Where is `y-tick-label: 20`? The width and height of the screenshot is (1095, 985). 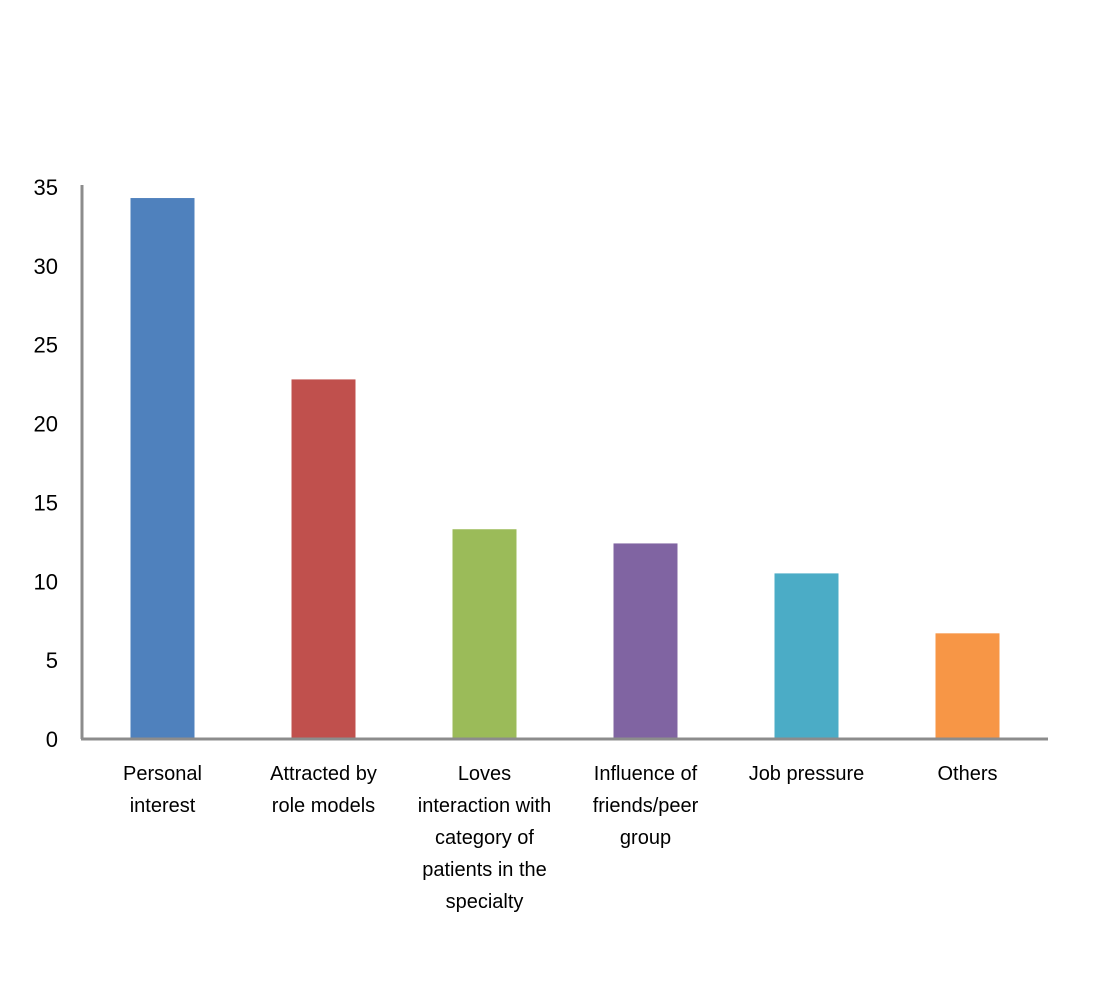 y-tick-label: 20 is located at coordinates (46, 424).